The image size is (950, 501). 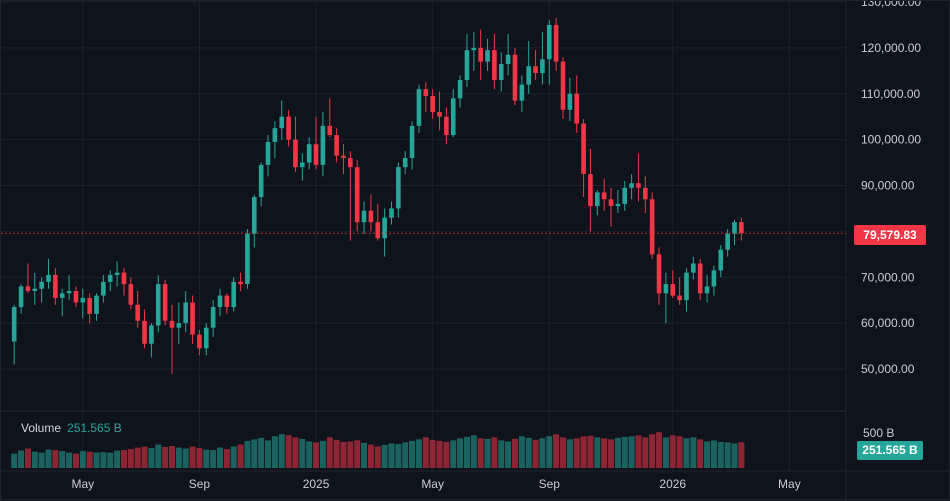 I want to click on time-axis-label: 2025, so click(x=316, y=484).